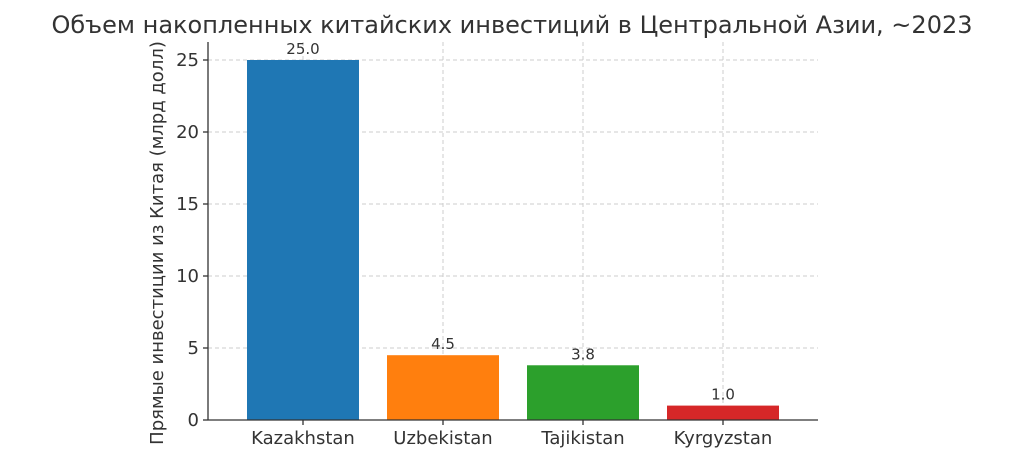 Image resolution: width=1024 pixels, height=457 pixels. Describe the element at coordinates (582, 438) in the screenshot. I see `x-tick-label: Tajikistan` at that location.